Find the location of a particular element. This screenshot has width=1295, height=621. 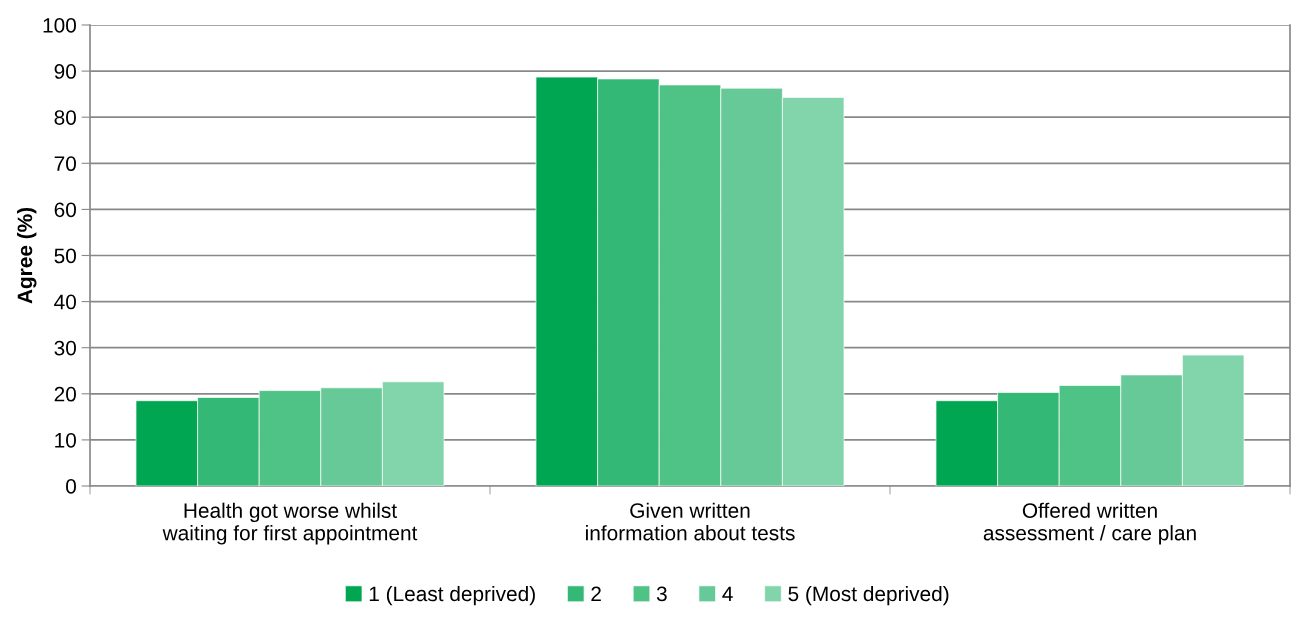

legend-label: 4 is located at coordinates (727, 594).